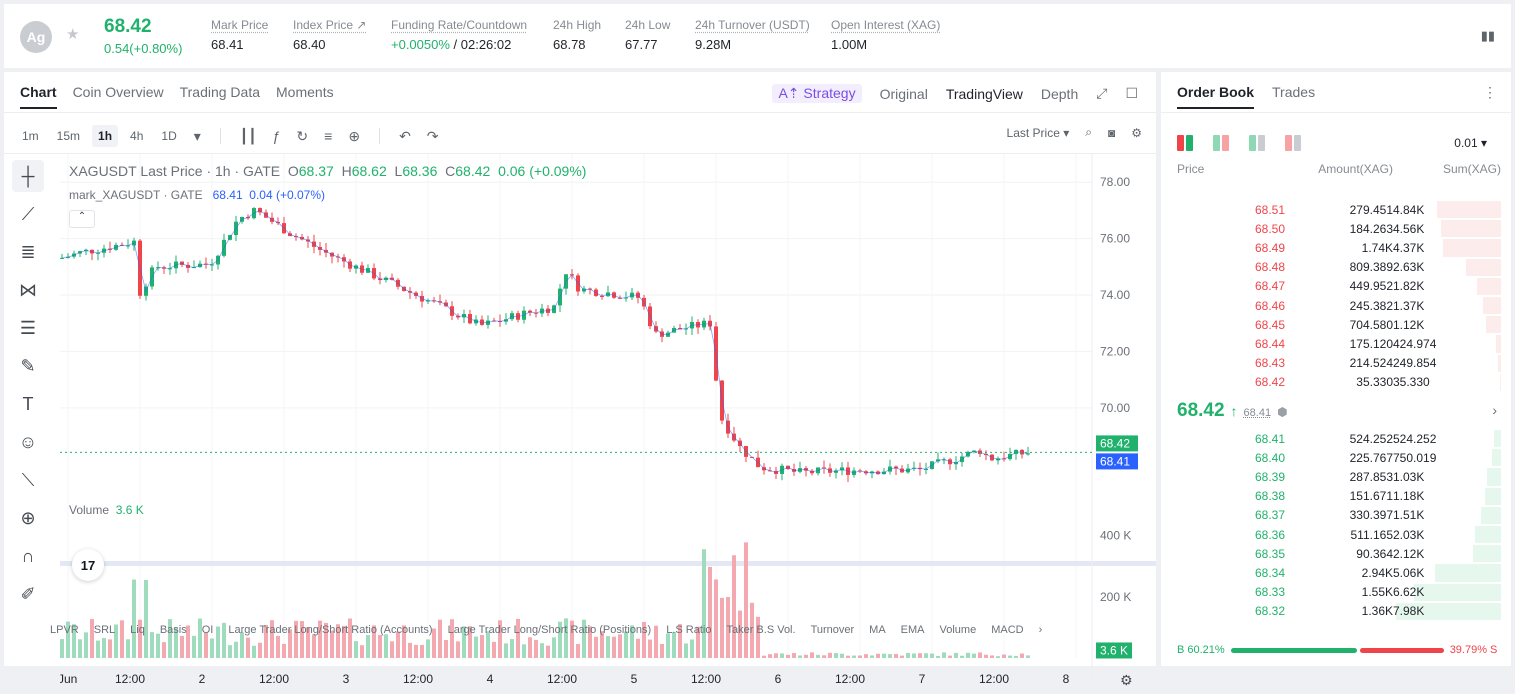 Image resolution: width=1515 pixels, height=694 pixels. Describe the element at coordinates (137, 630) in the screenshot. I see `indicator-liq: Liq` at that location.